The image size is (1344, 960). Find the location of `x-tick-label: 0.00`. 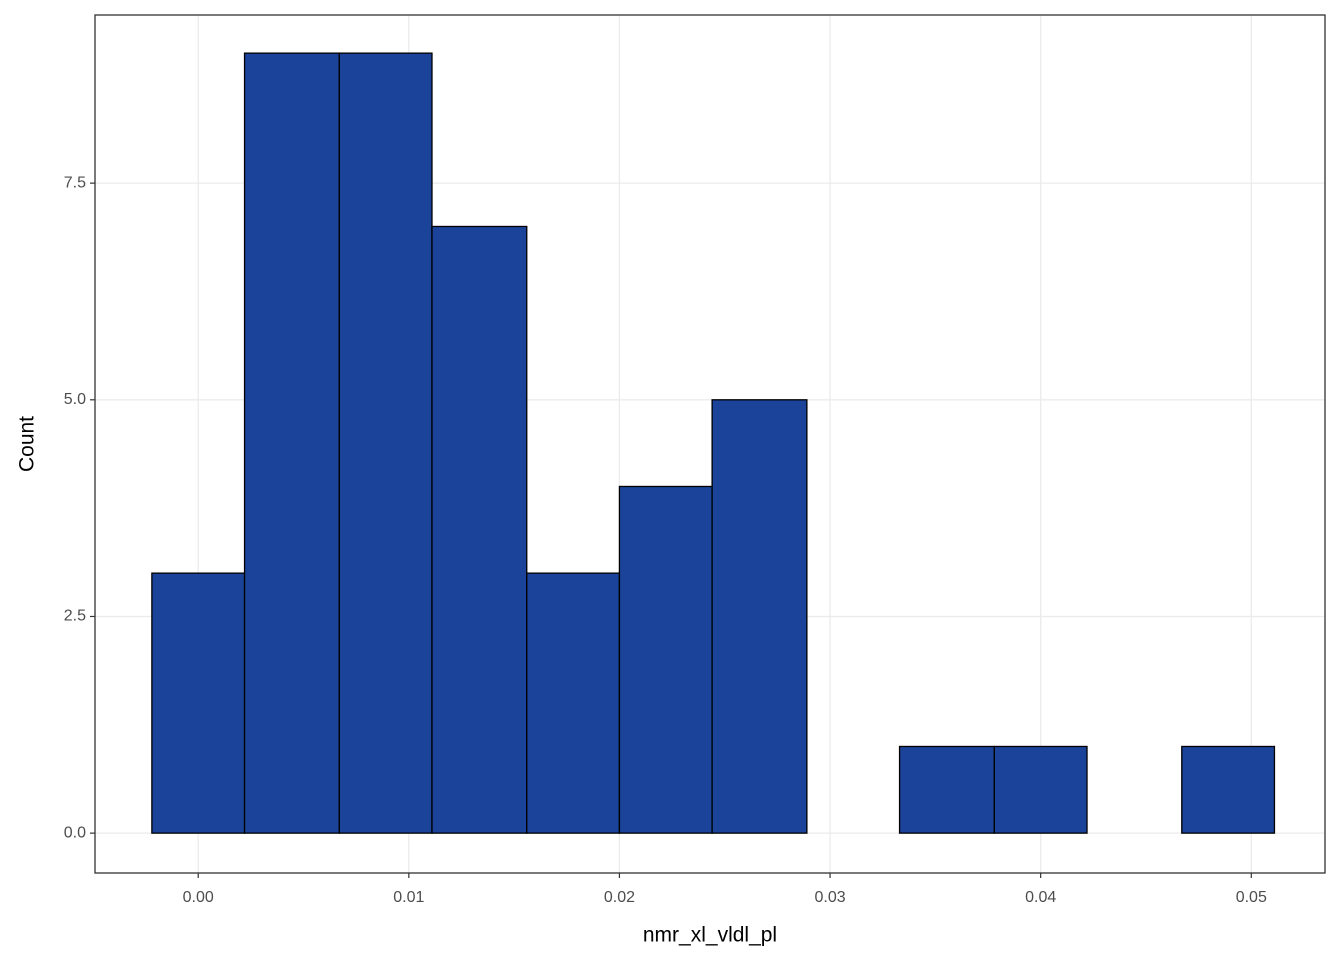

x-tick-label: 0.00 is located at coordinates (198, 897).